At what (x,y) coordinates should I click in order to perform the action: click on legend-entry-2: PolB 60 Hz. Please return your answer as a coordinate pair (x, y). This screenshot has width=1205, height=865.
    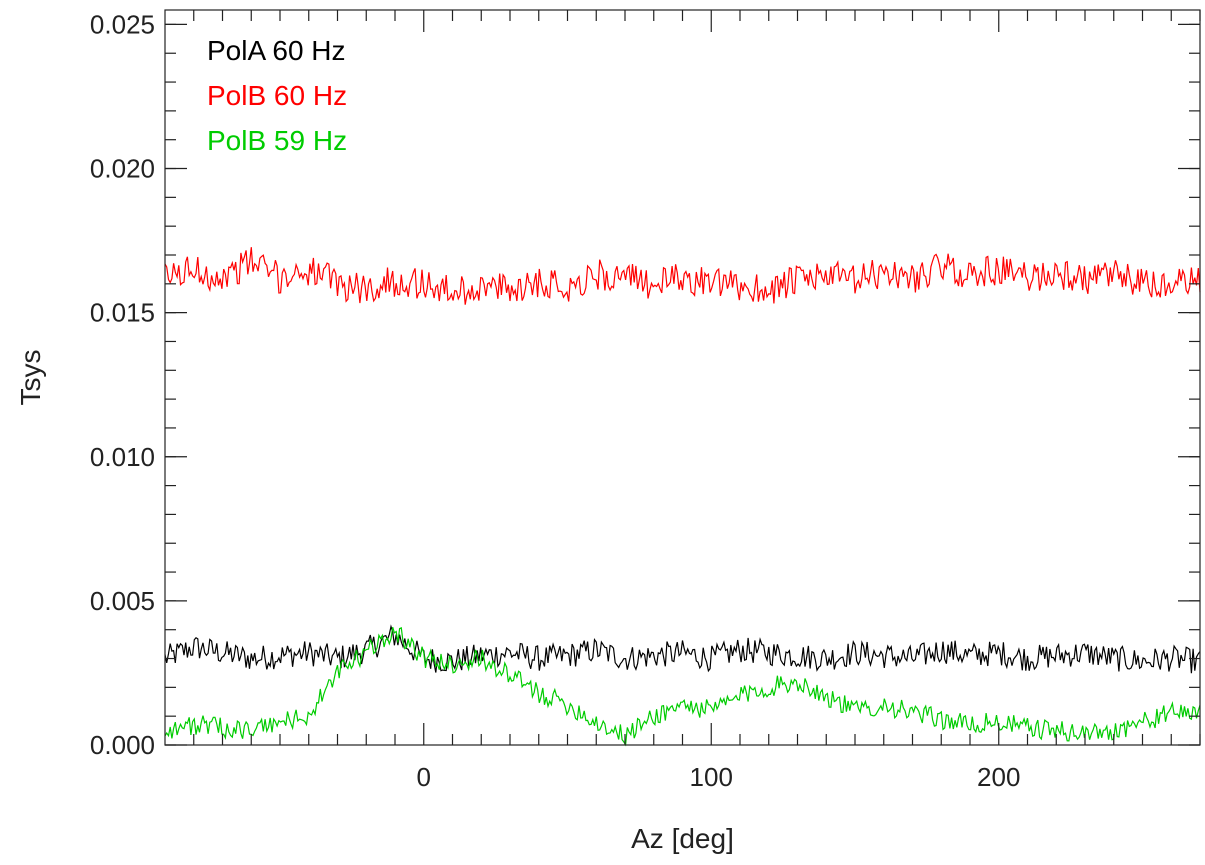
    Looking at the image, I should click on (277, 95).